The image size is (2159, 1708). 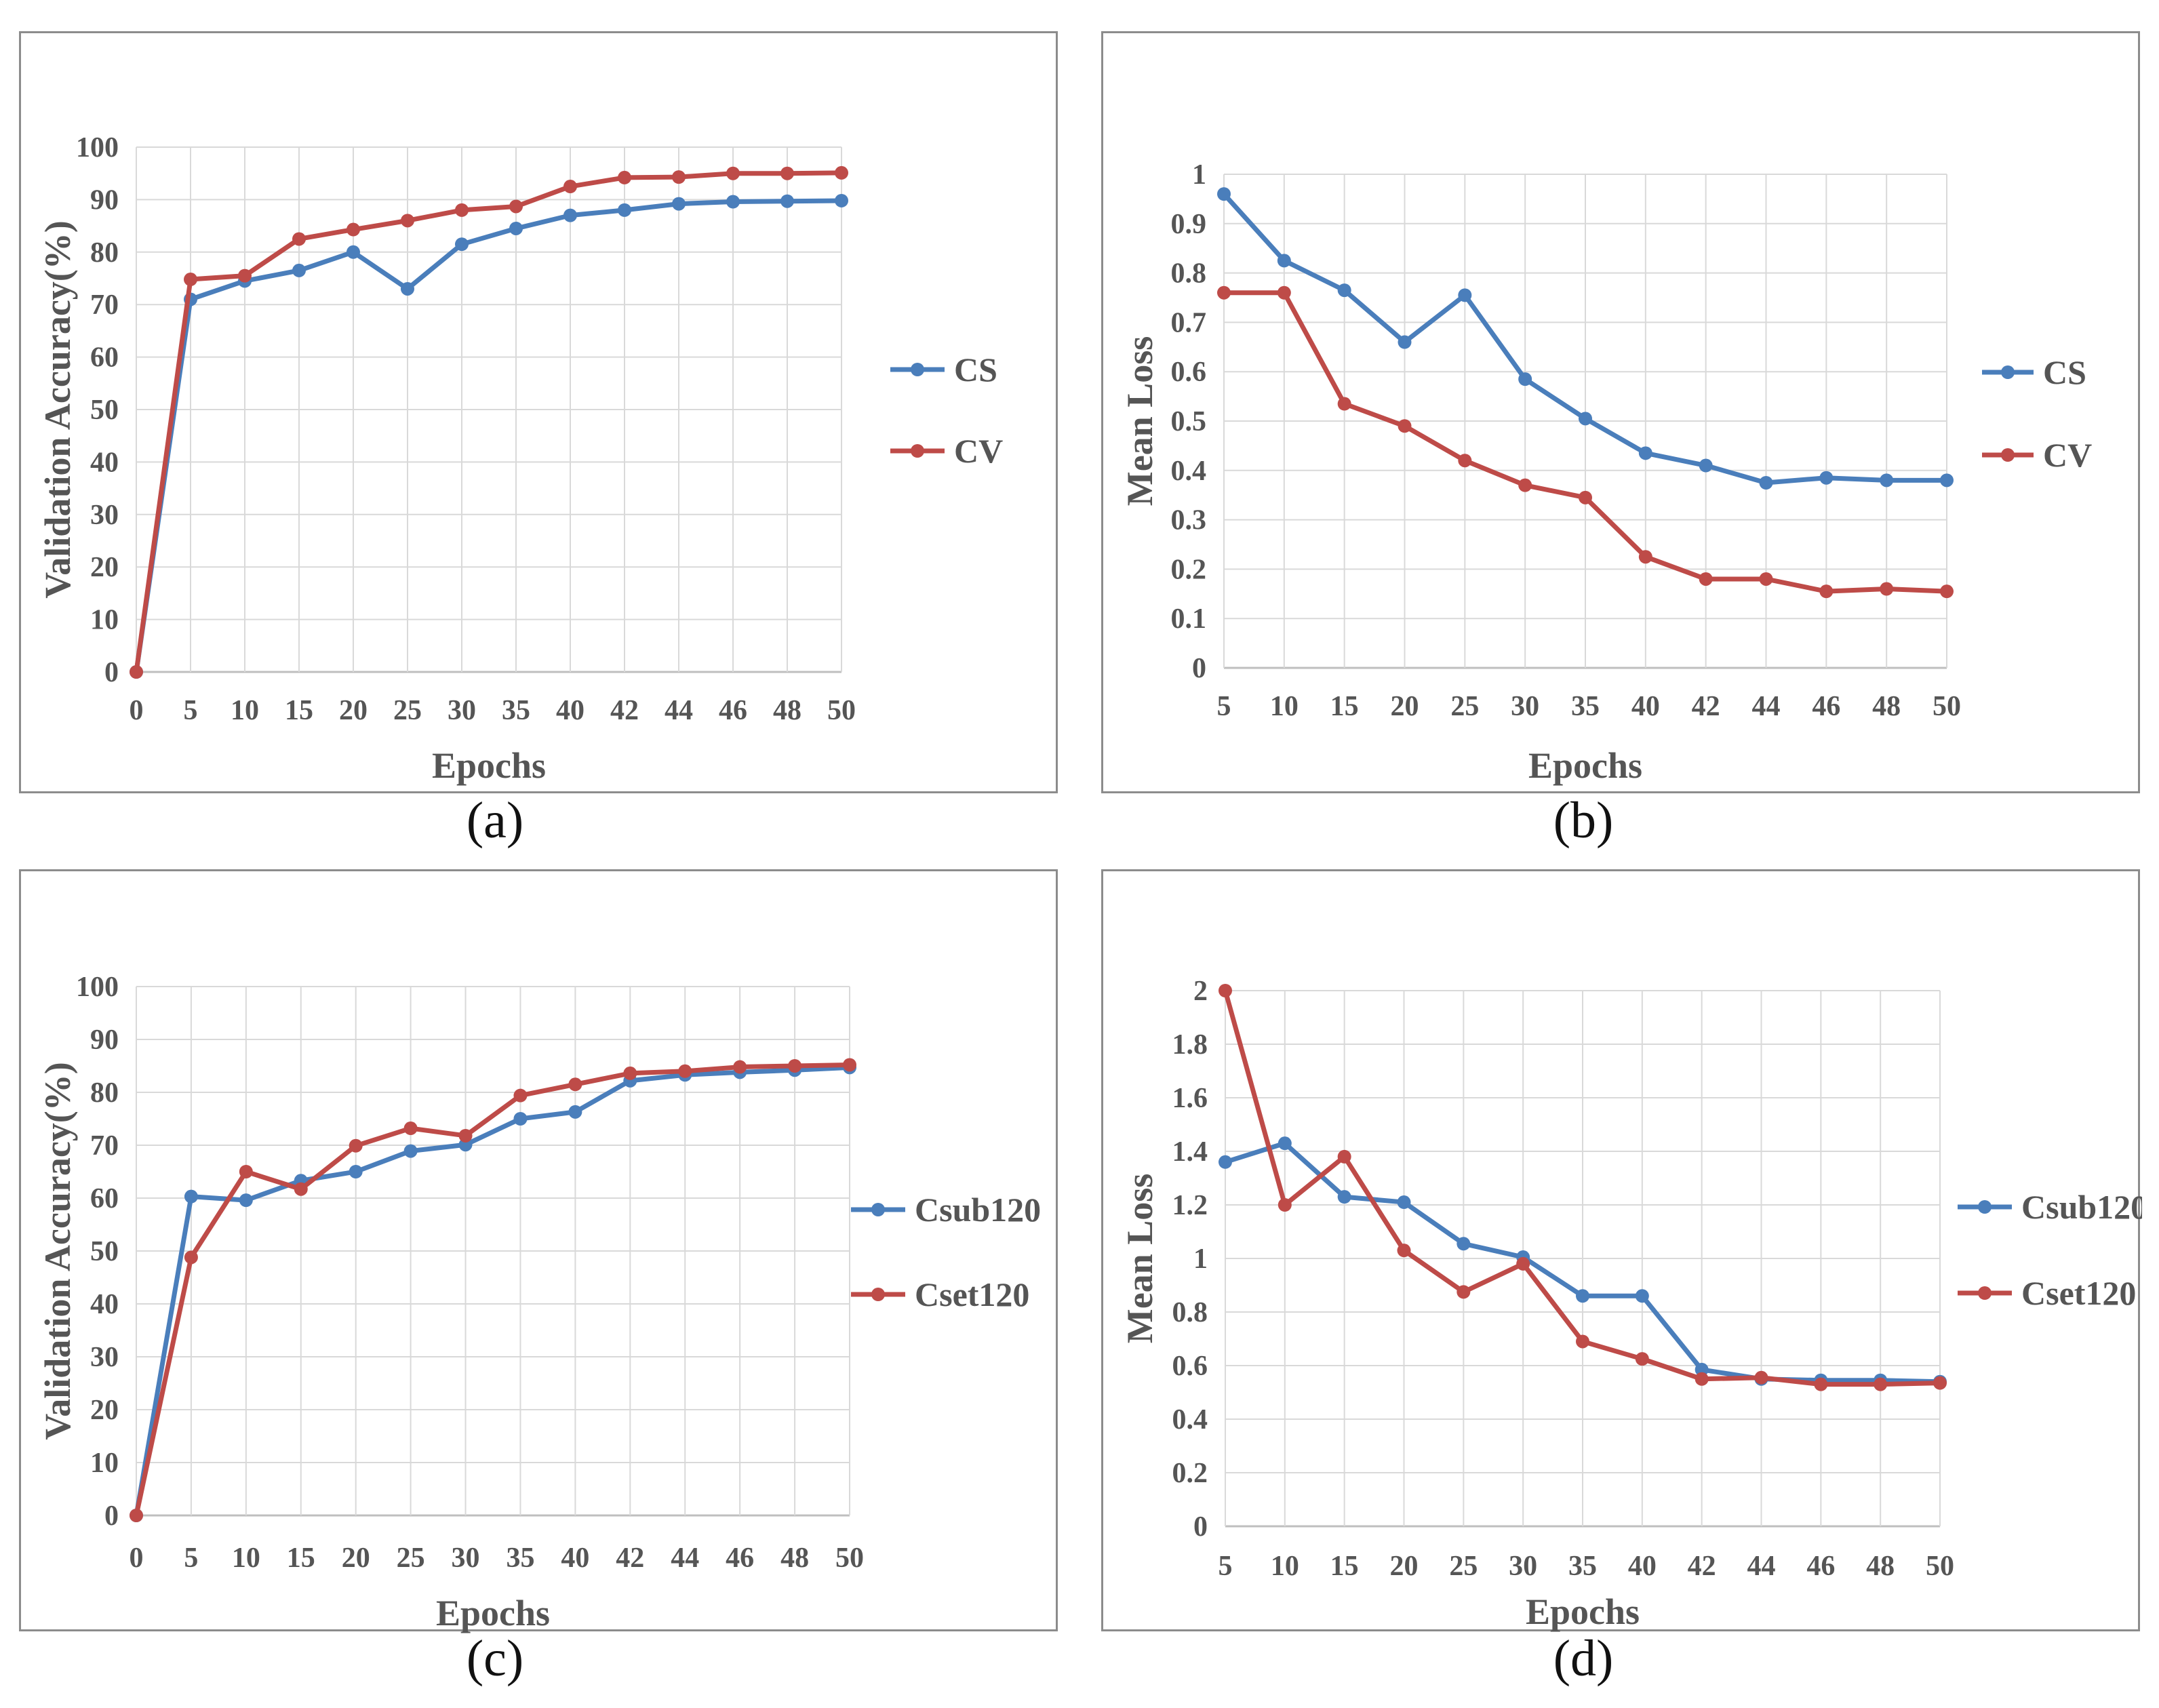 I want to click on caption-a: (a), so click(x=495, y=820).